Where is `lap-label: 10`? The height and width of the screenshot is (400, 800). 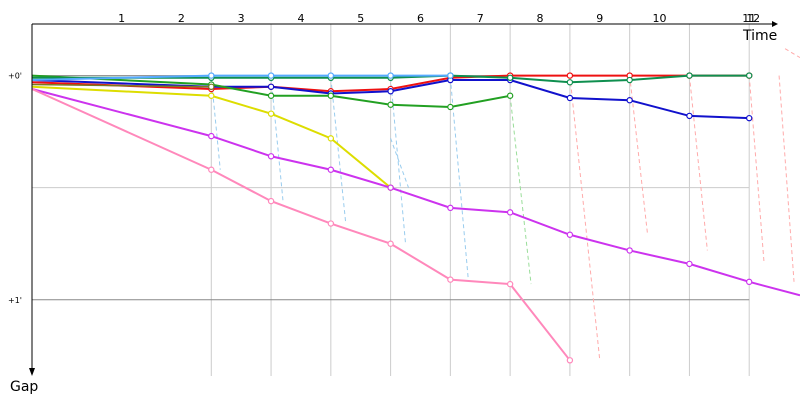 lap-label: 10 is located at coordinates (660, 18).